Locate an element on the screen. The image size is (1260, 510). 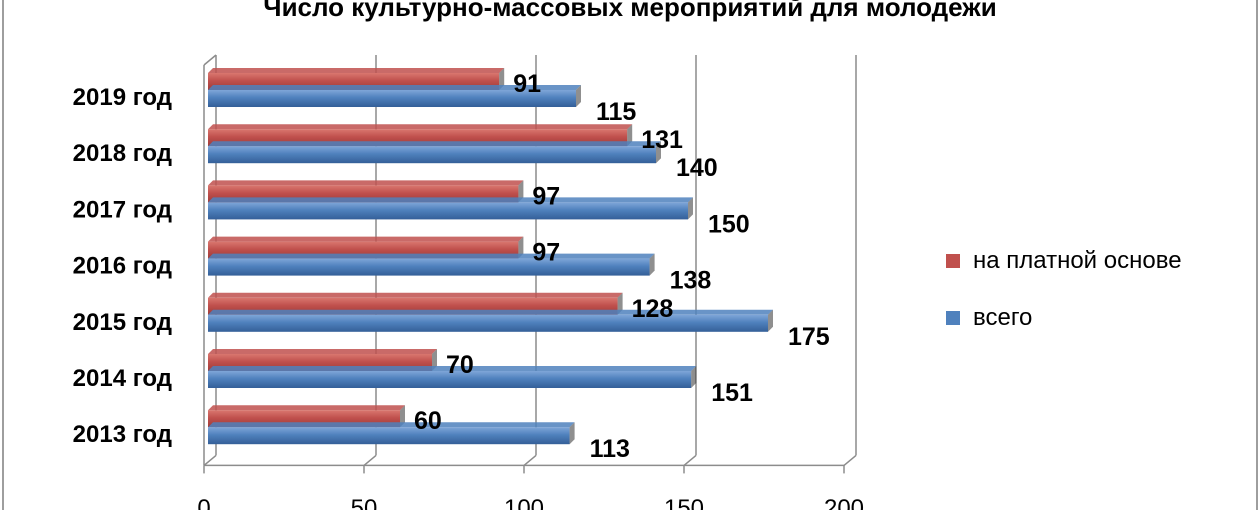
data-label-paid: 60 is located at coordinates (428, 421).